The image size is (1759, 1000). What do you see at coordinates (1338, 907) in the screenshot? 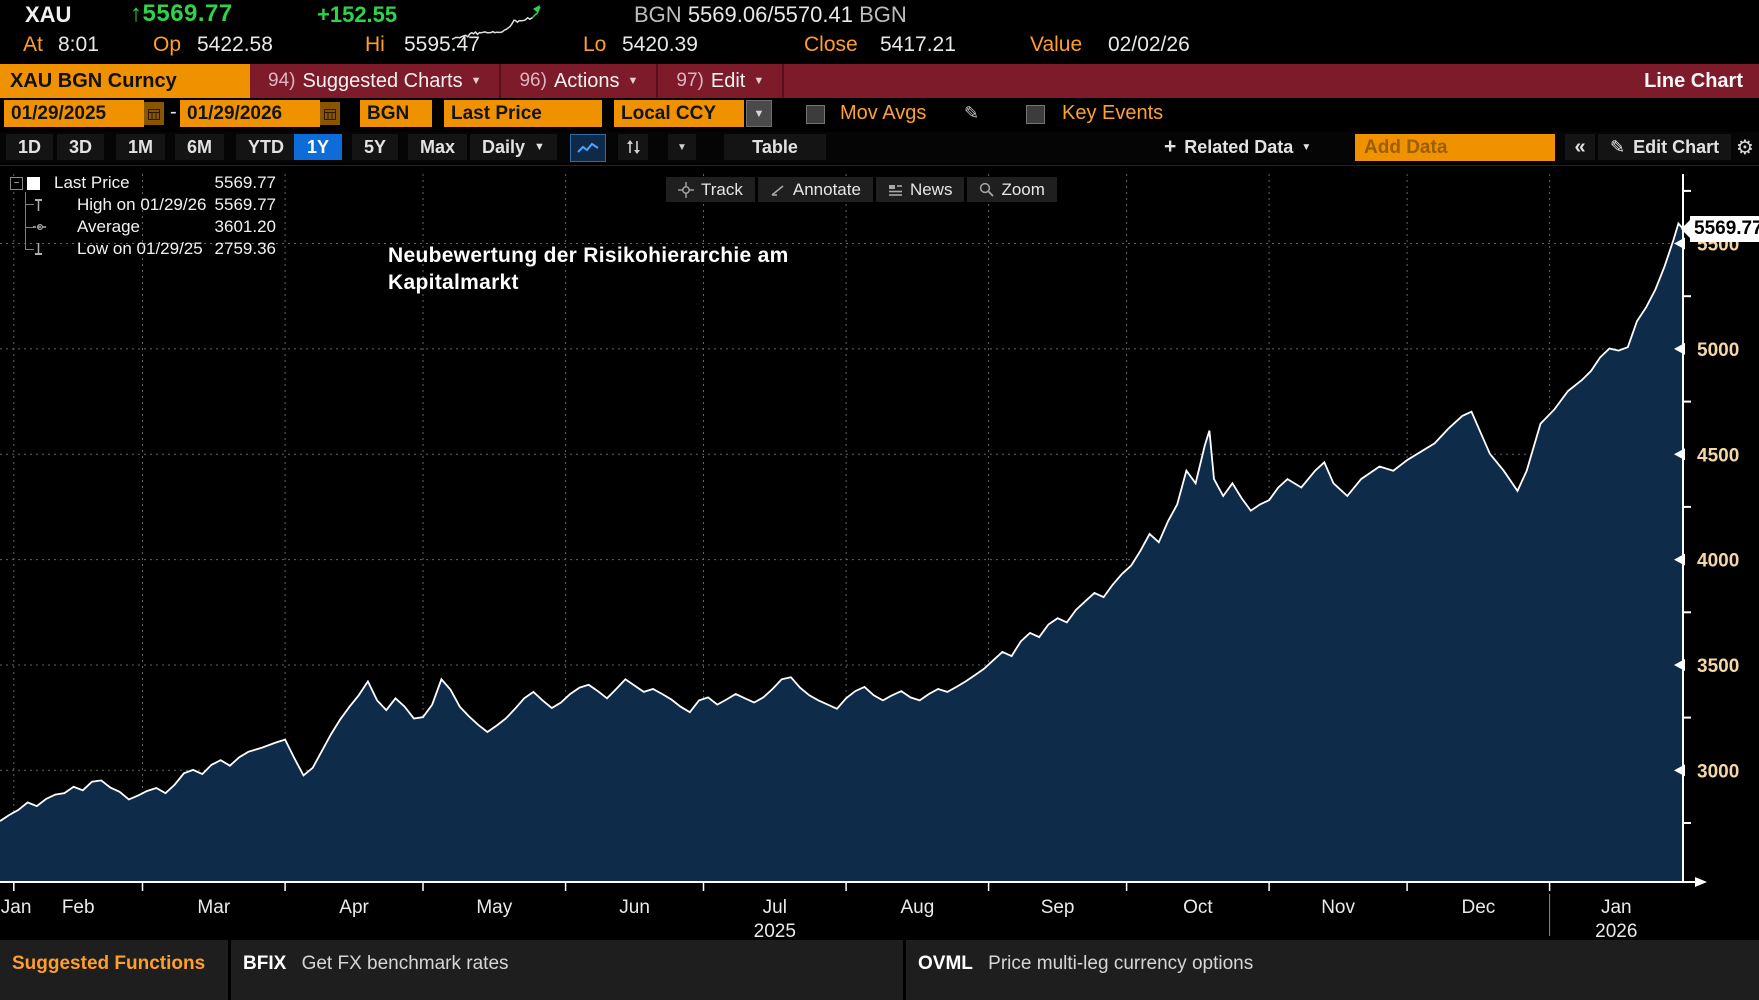
I see `svg-text: Nov` at bounding box center [1338, 907].